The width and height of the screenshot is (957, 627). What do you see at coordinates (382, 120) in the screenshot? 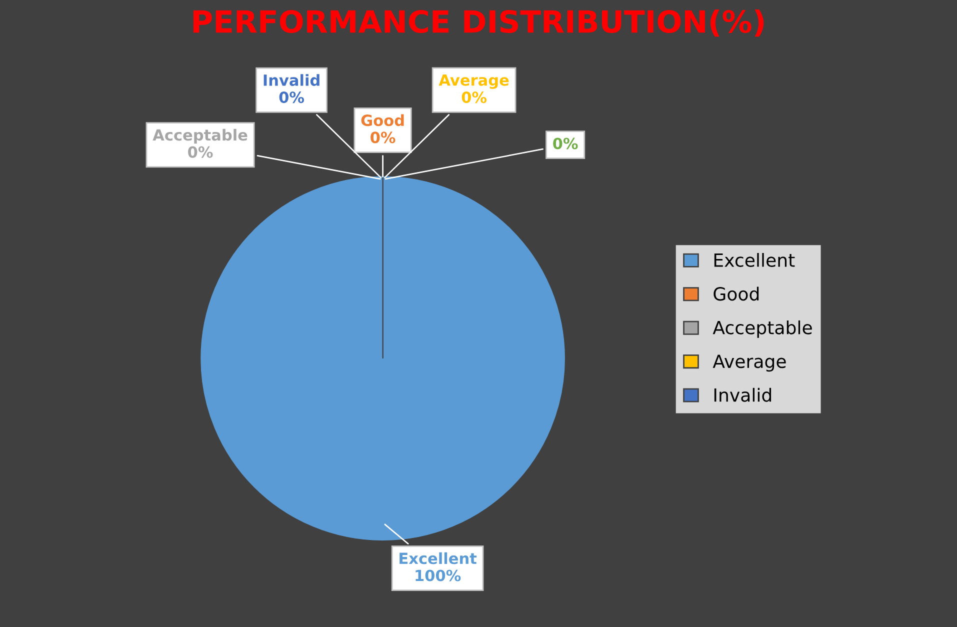
I see `category-label: Good` at bounding box center [382, 120].